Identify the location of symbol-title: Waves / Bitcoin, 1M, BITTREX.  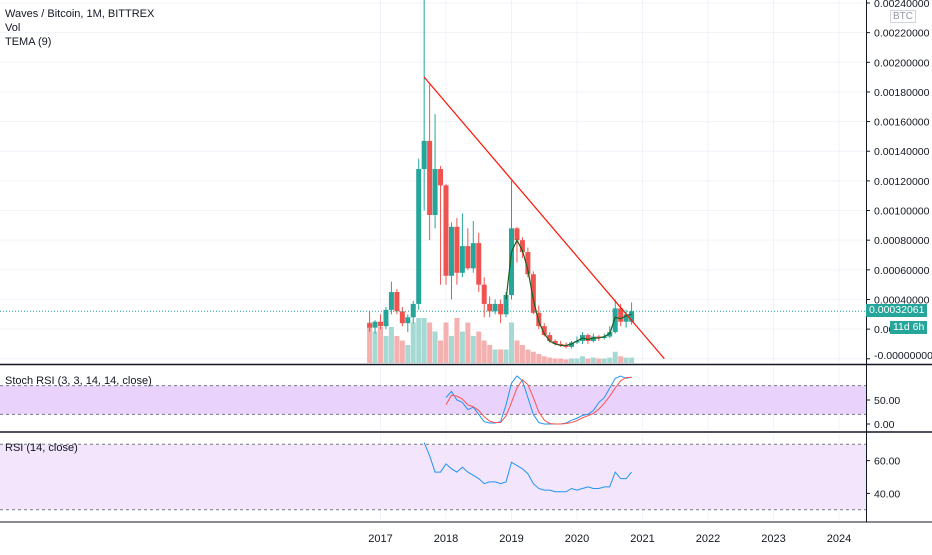
(80, 14).